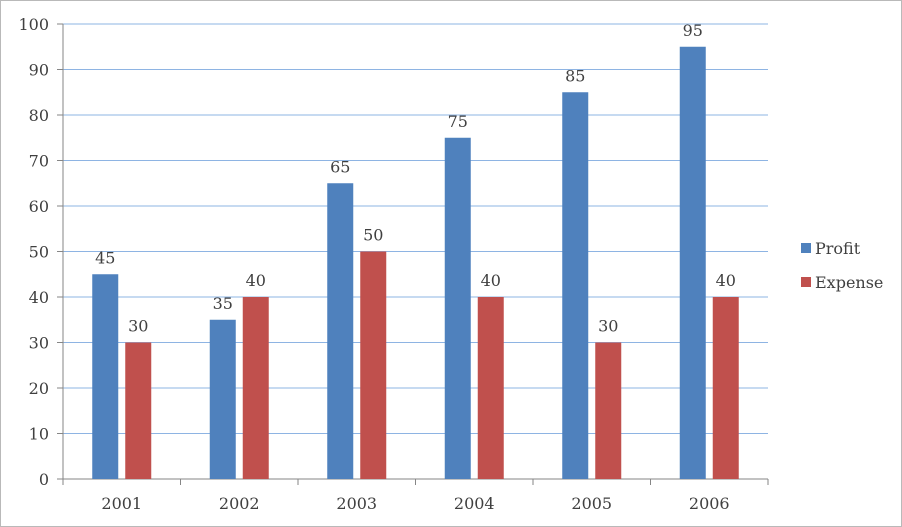 This screenshot has height=527, width=902. I want to click on y-tick-label: 90, so click(39, 70).